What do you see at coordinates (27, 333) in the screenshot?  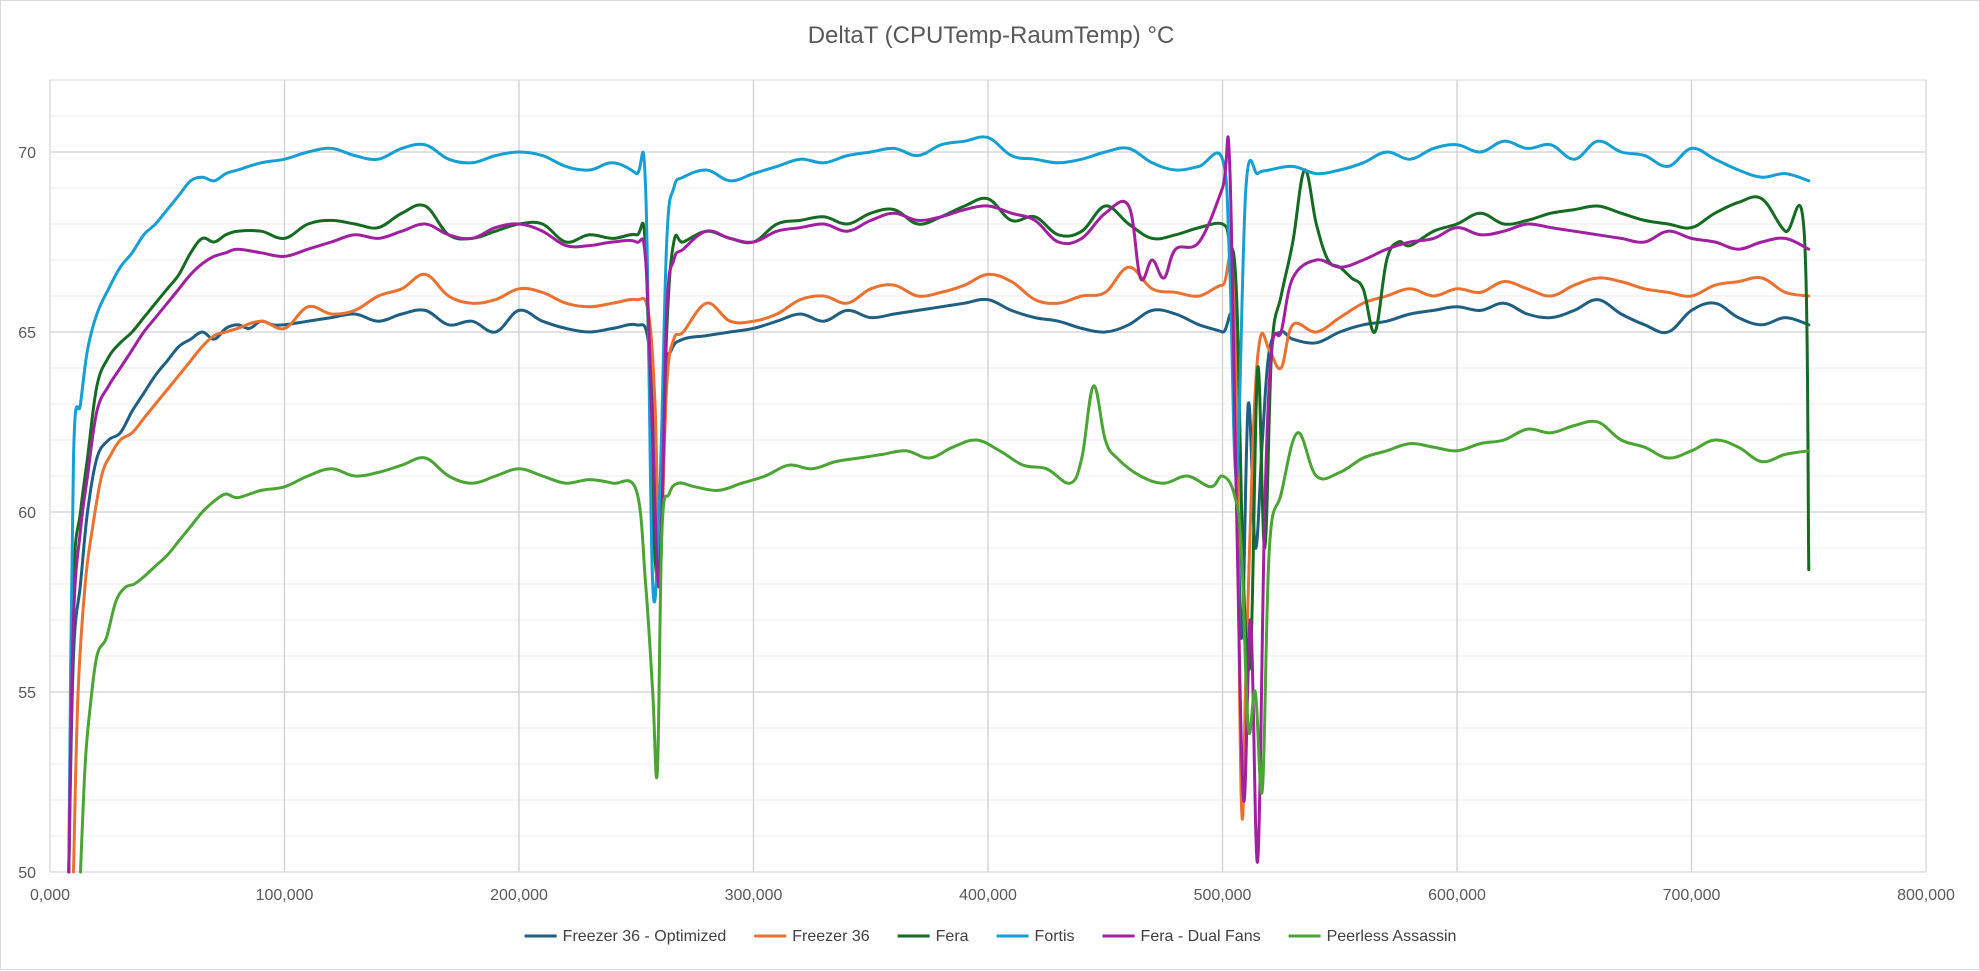 I see `y-tick-label: 65` at bounding box center [27, 333].